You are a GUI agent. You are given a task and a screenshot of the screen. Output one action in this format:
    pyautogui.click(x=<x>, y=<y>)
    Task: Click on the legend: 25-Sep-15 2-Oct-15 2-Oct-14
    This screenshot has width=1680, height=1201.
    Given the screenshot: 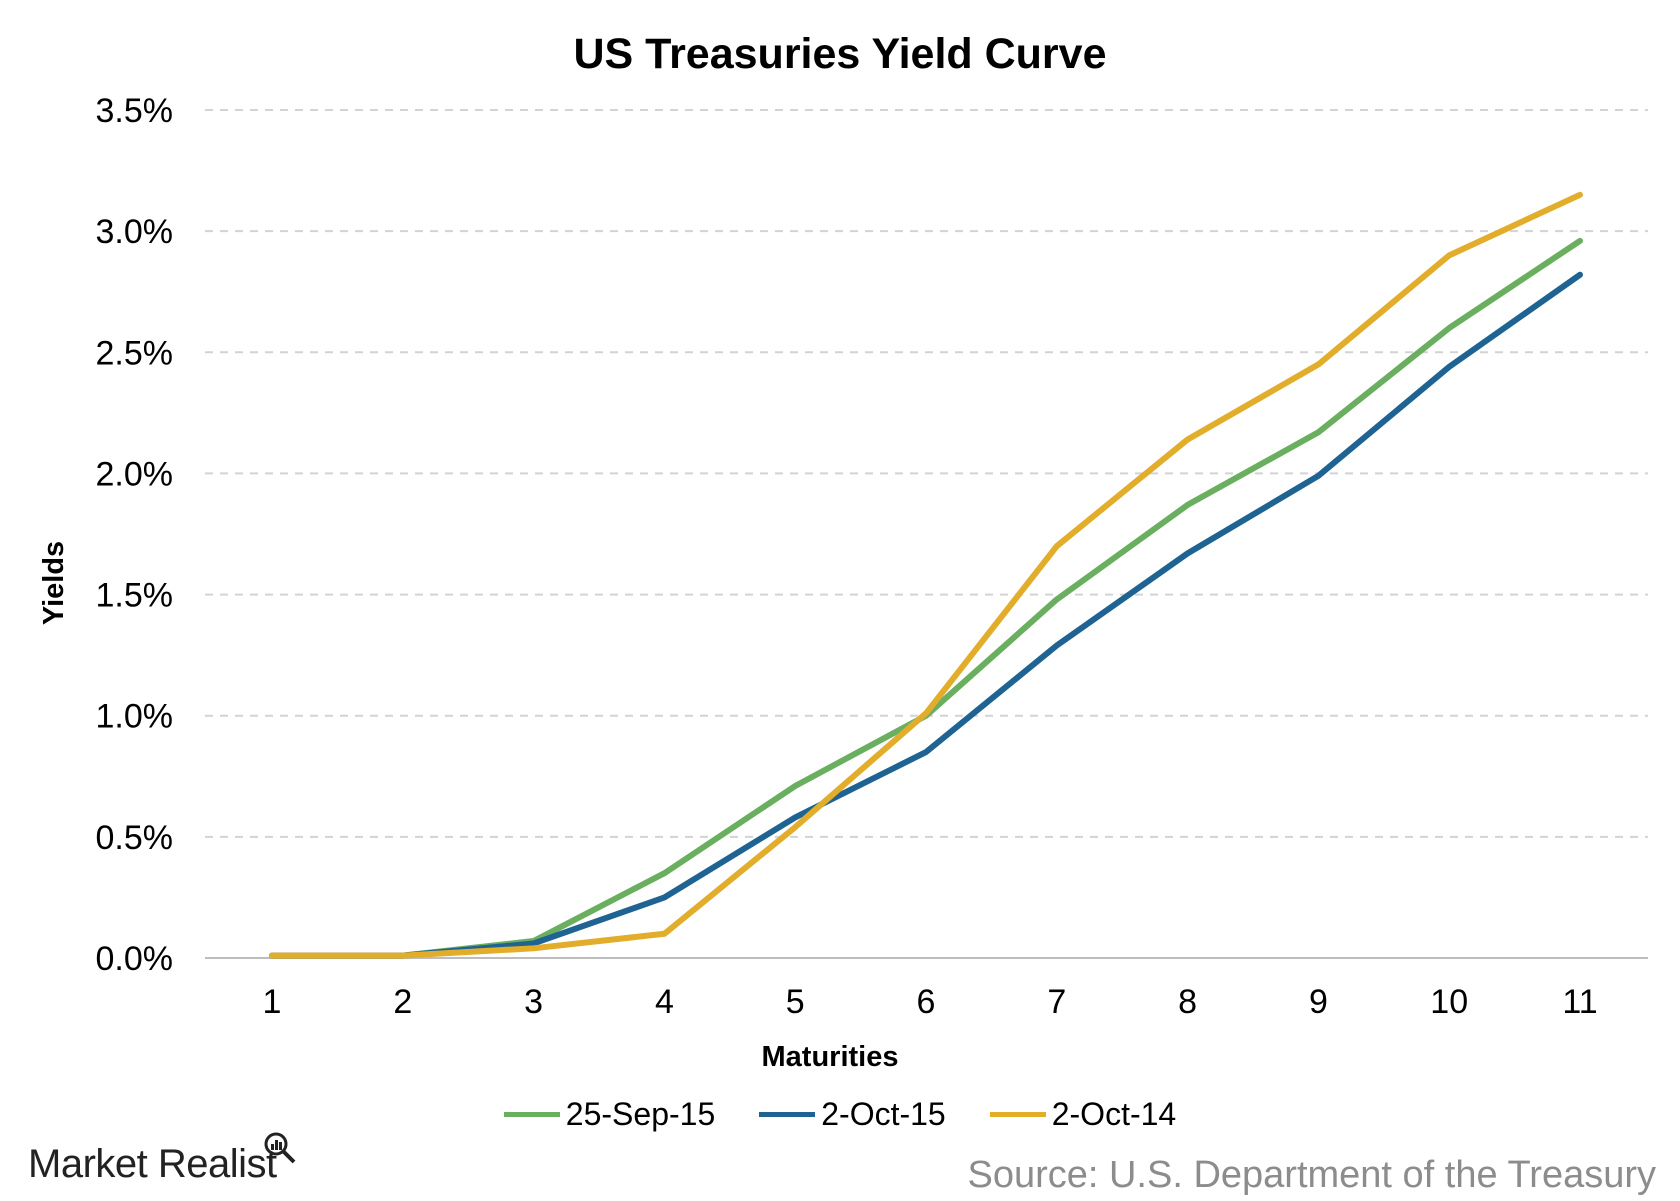 What is the action you would take?
    pyautogui.click(x=840, y=1114)
    